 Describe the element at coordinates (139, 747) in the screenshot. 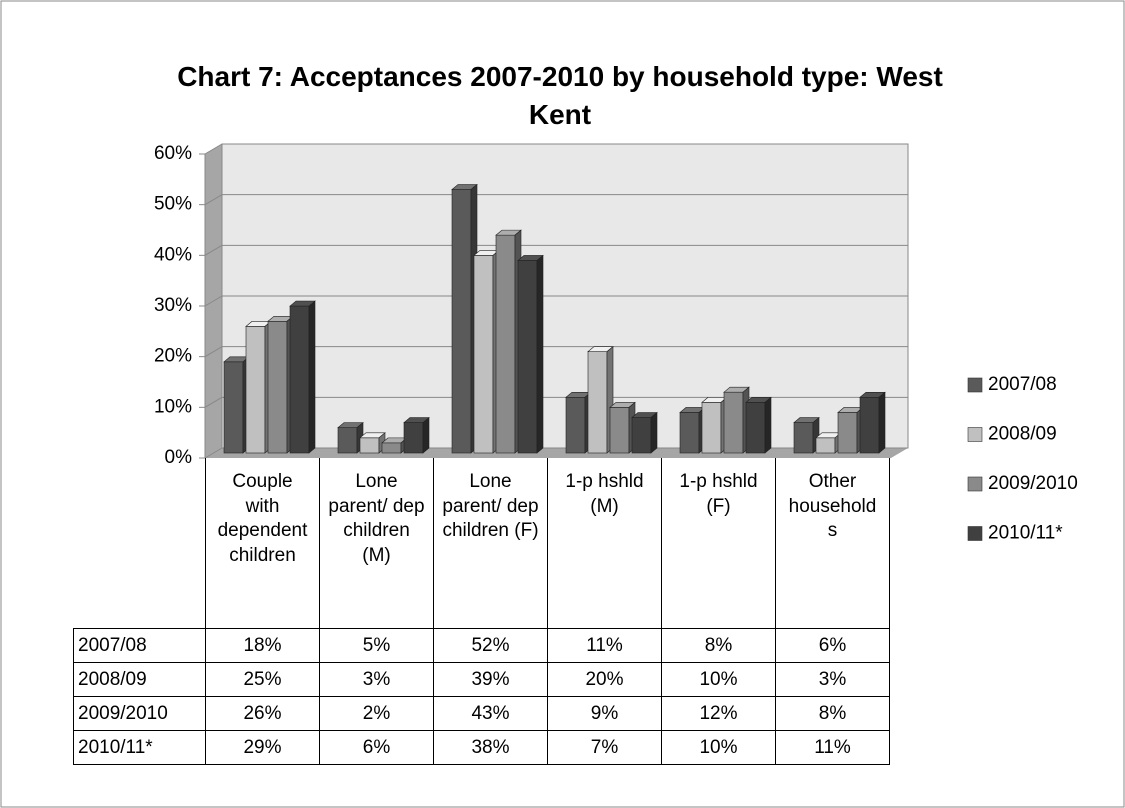

I see `row-label: 2010/11*` at that location.